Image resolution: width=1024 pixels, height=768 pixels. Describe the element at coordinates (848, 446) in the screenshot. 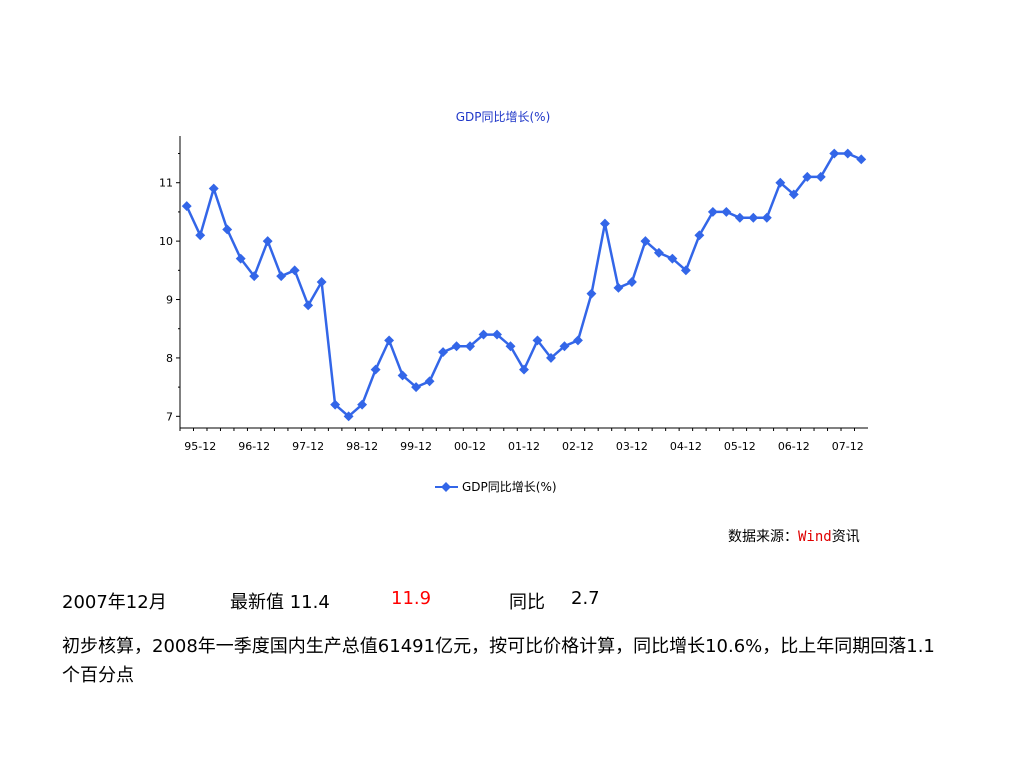

I see `x-tick-label: 07-12` at that location.